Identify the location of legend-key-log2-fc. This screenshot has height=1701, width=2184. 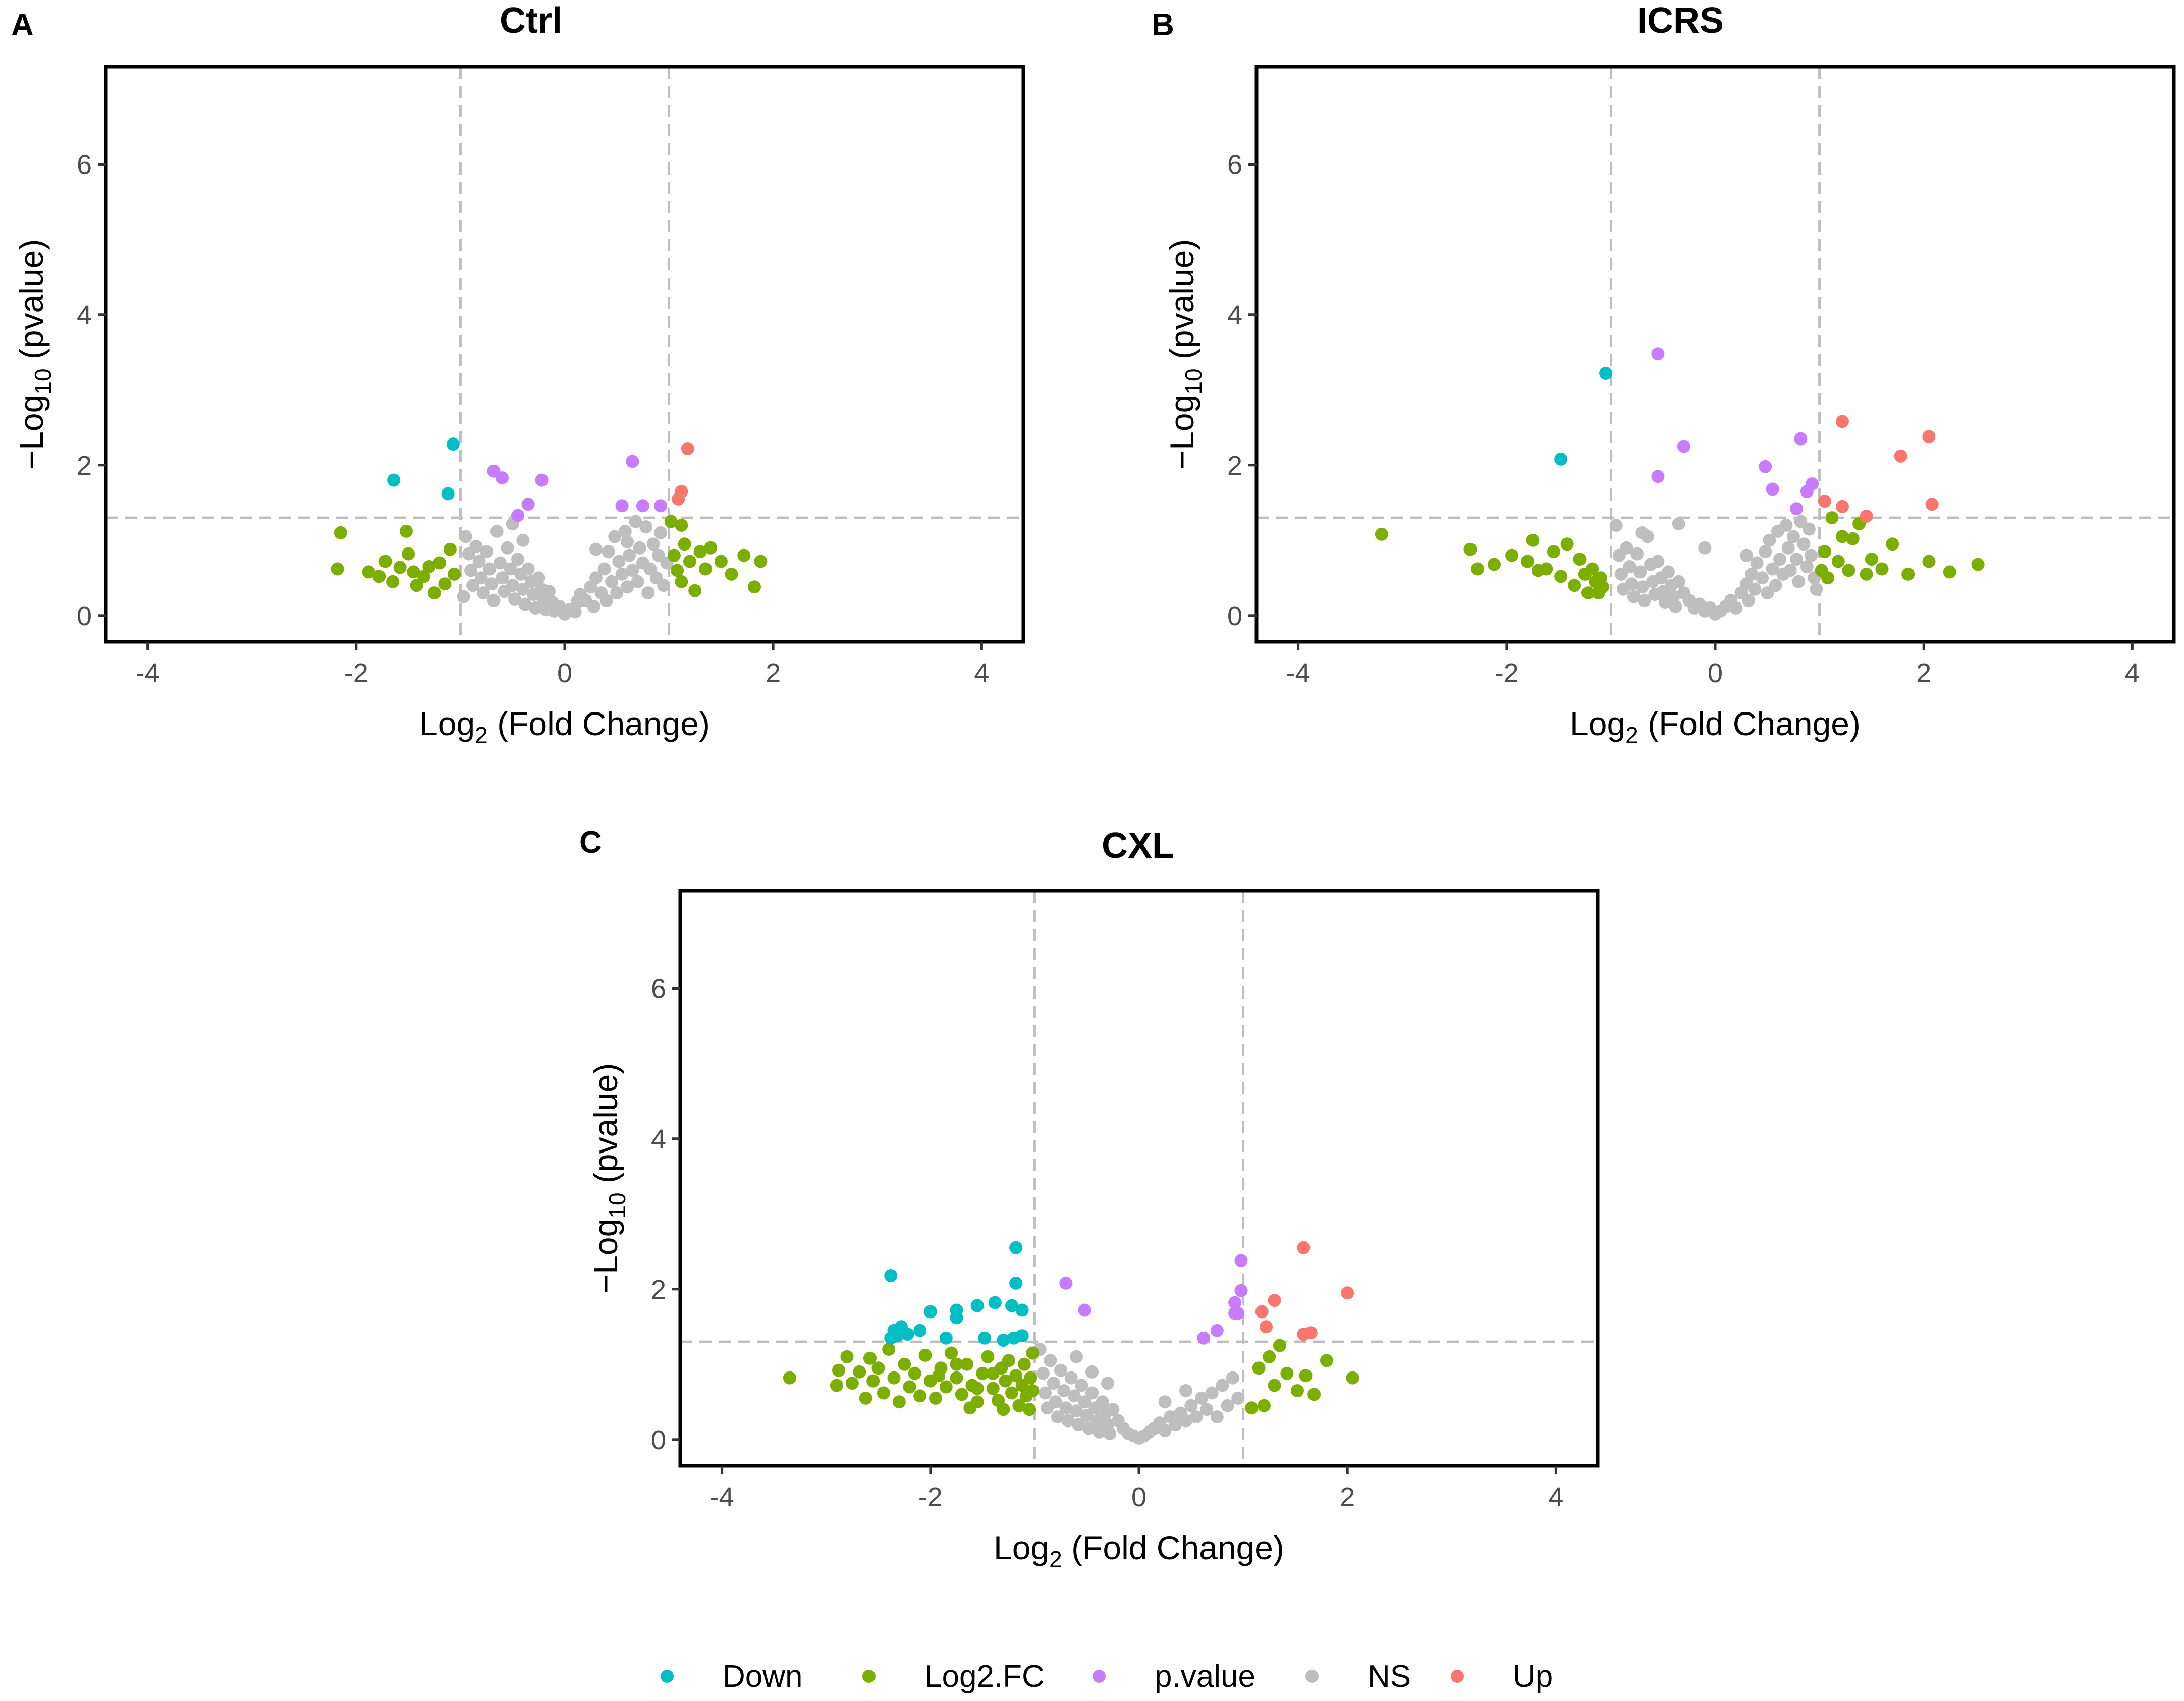
(869, 1676).